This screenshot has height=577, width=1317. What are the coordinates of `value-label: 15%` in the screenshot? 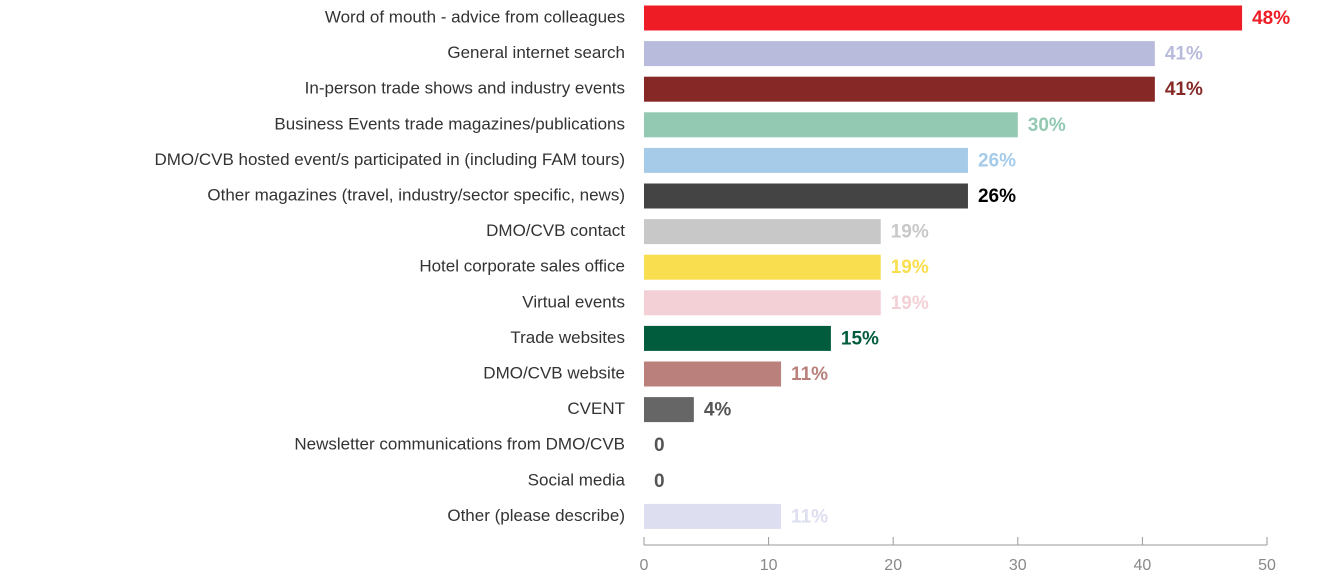 It's located at (860, 338).